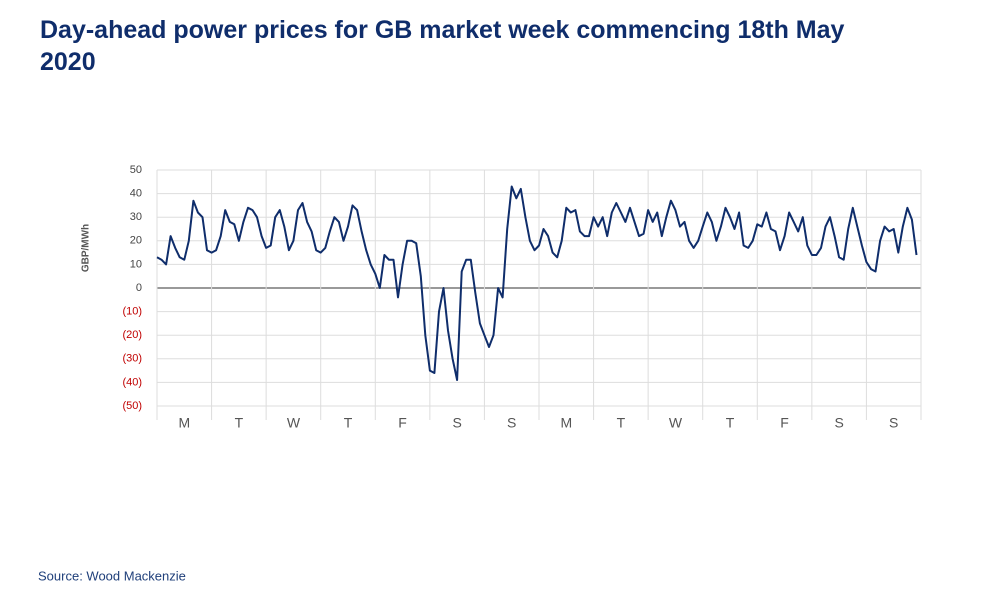  Describe the element at coordinates (136, 217) in the screenshot. I see `y-tick-label: 30` at that location.